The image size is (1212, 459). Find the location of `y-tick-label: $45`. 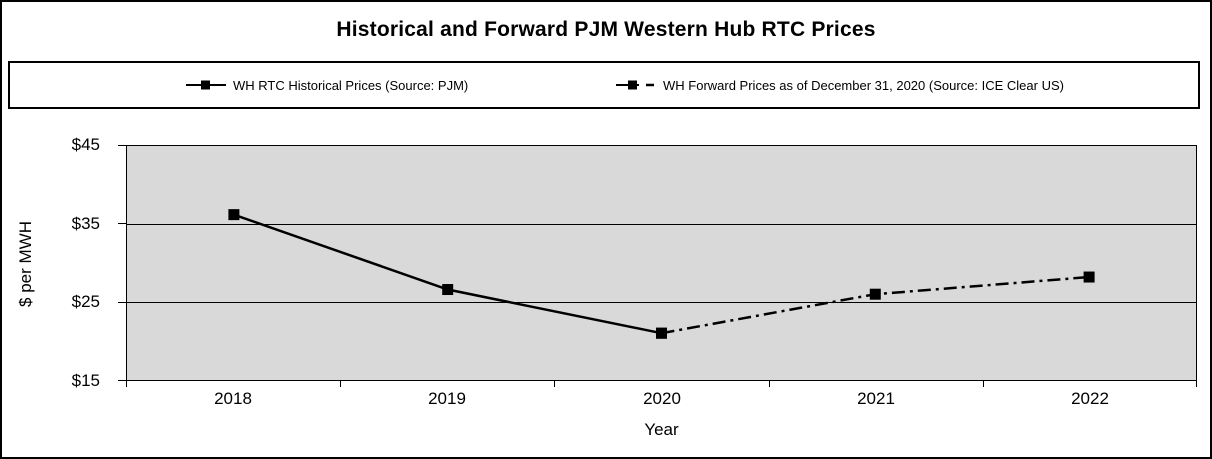

y-tick-label: $45 is located at coordinates (85, 144).